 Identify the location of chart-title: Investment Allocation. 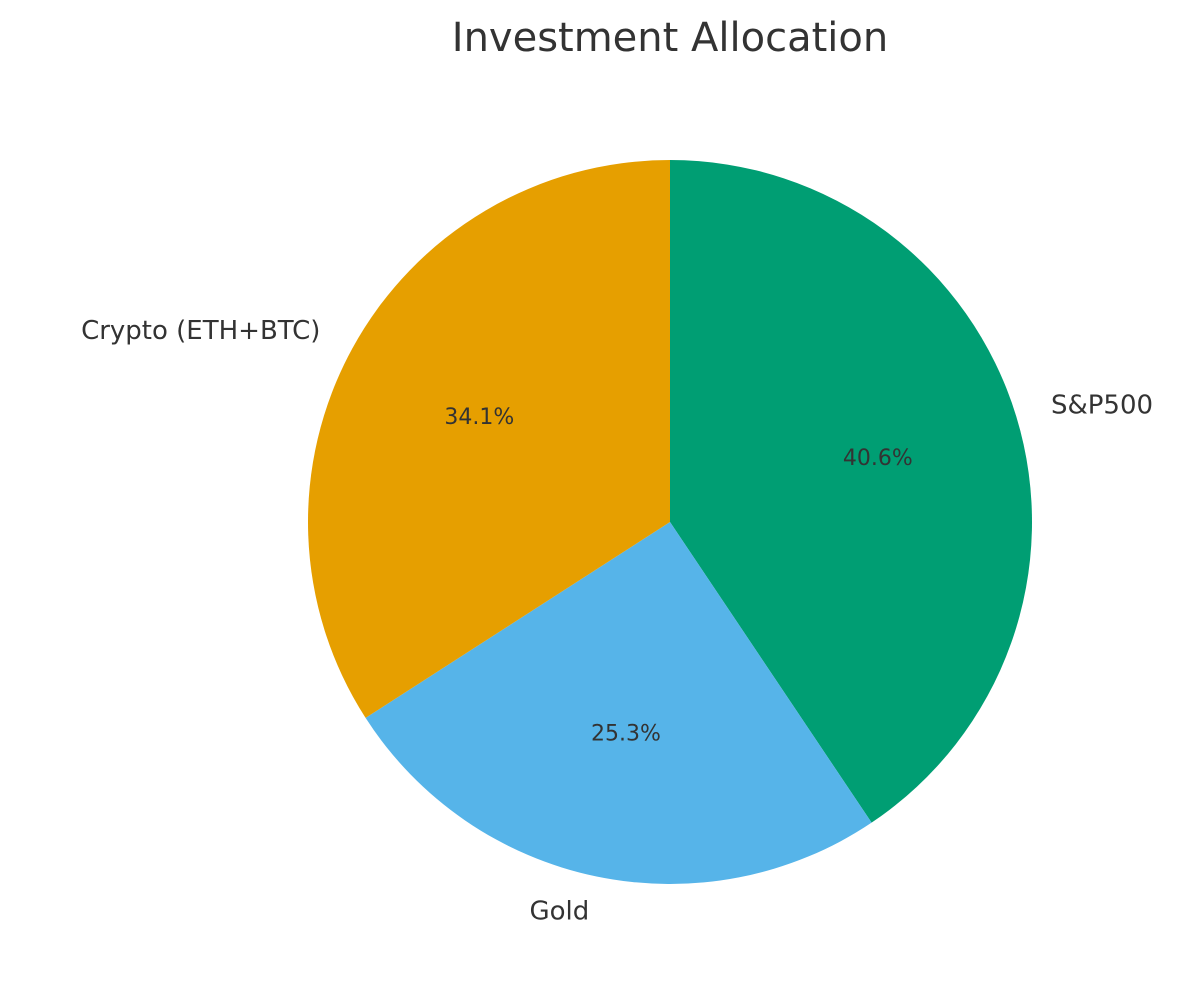
(670, 38).